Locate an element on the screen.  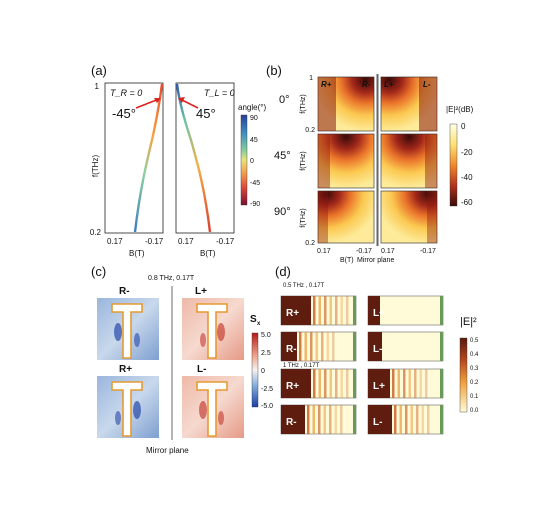
panel-a-cb-tick-4: -90 is located at coordinates (255, 204).